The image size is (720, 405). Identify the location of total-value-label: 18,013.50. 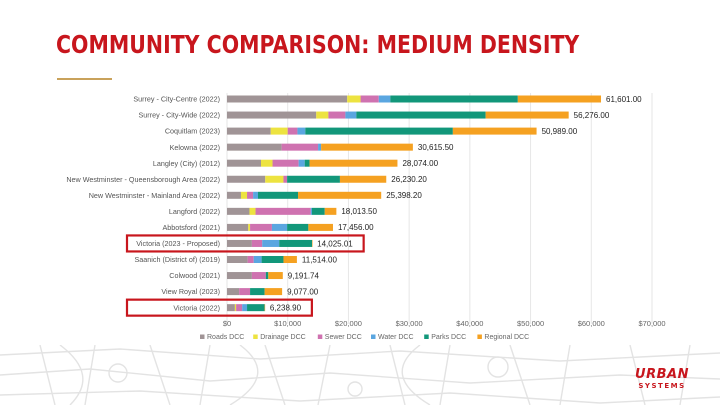
(359, 211).